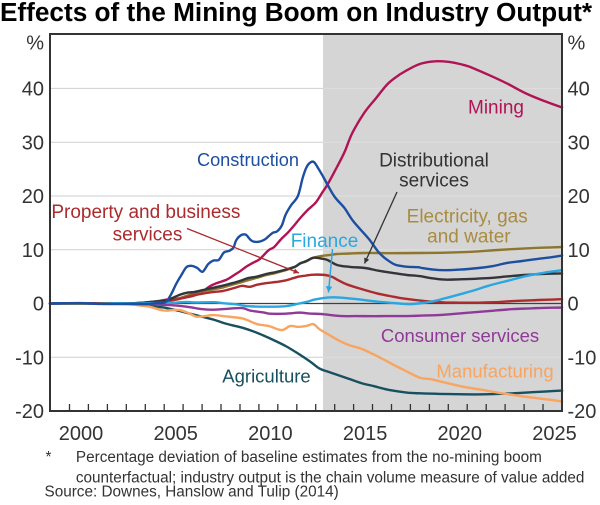 The height and width of the screenshot is (505, 600). Describe the element at coordinates (175, 434) in the screenshot. I see `svg-text: 2005` at that location.